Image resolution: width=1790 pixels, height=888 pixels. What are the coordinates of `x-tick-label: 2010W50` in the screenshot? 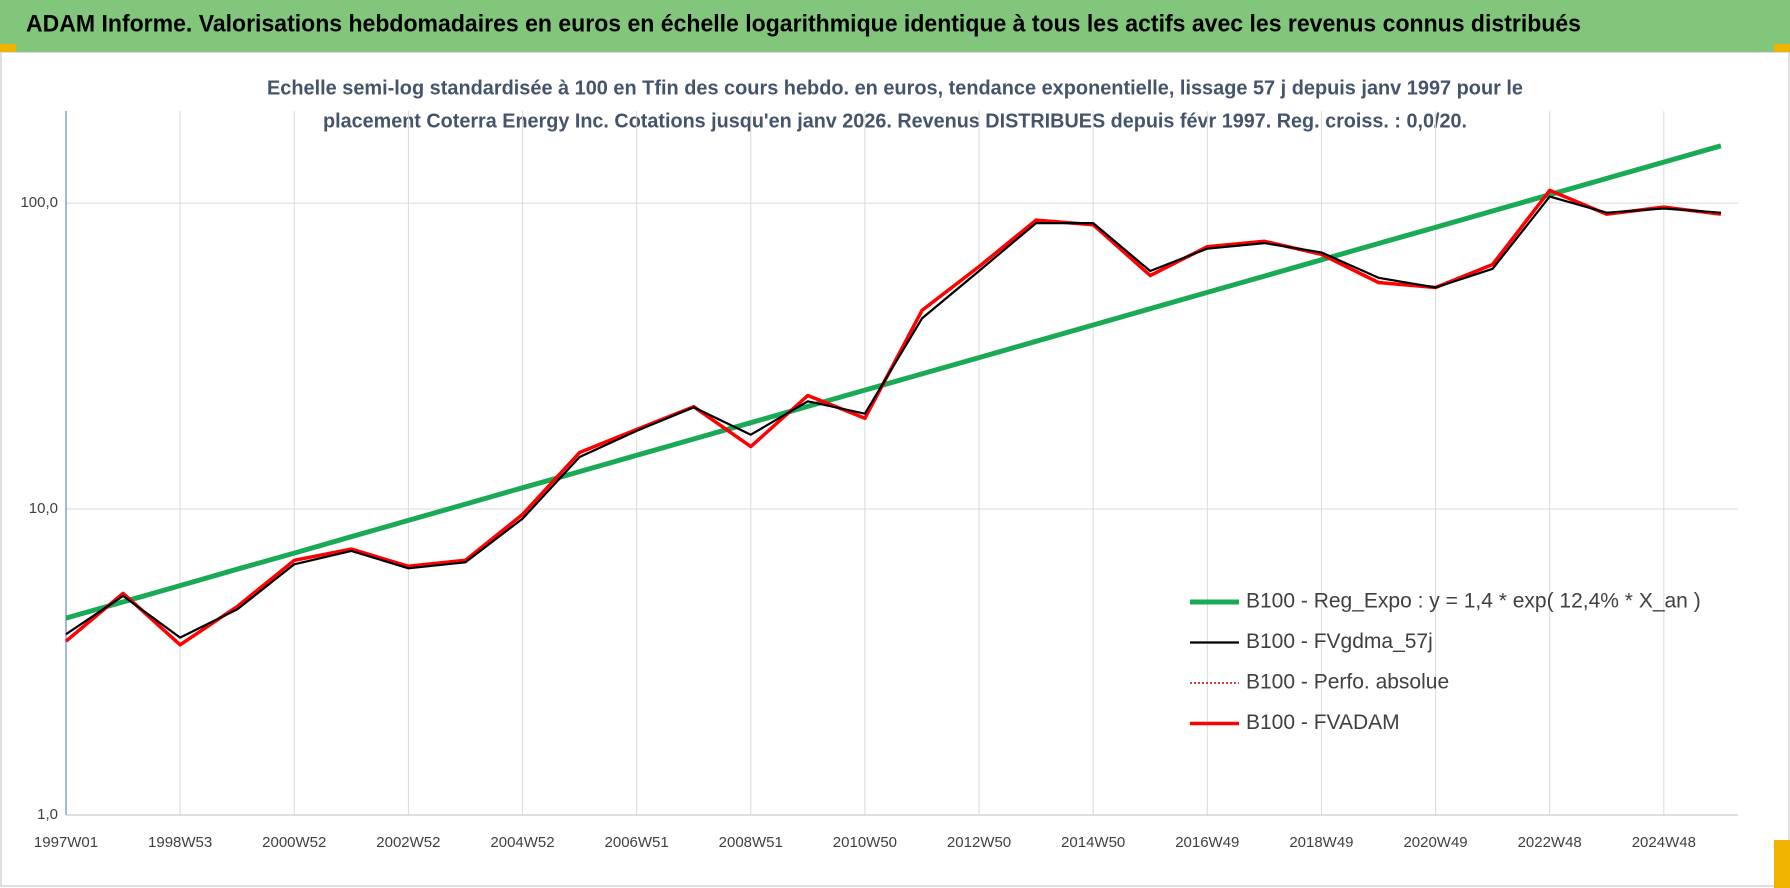 It's located at (865, 842).